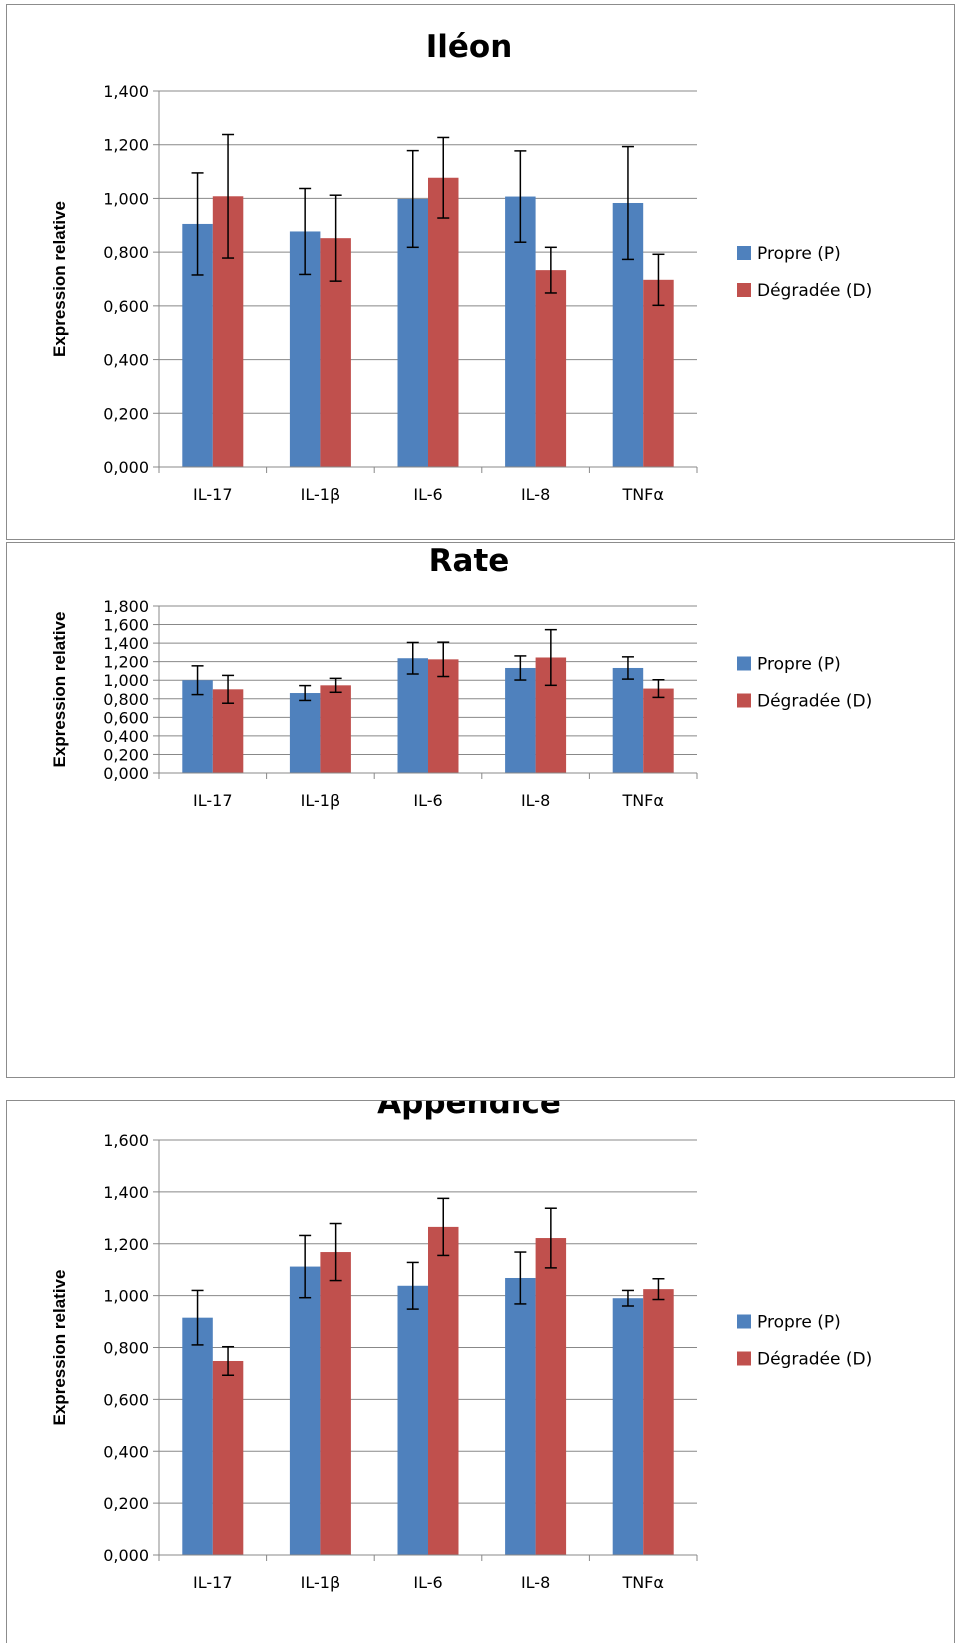 The width and height of the screenshot is (955, 1644). I want to click on chart-title: Rate, so click(469, 561).